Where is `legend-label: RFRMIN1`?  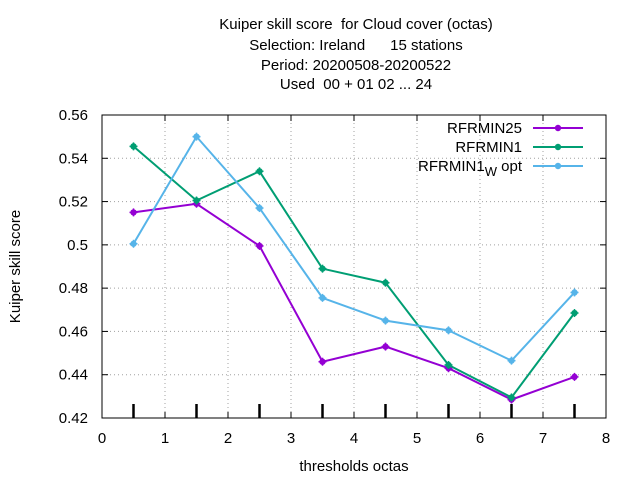
legend-label: RFRMIN1 is located at coordinates (488, 147).